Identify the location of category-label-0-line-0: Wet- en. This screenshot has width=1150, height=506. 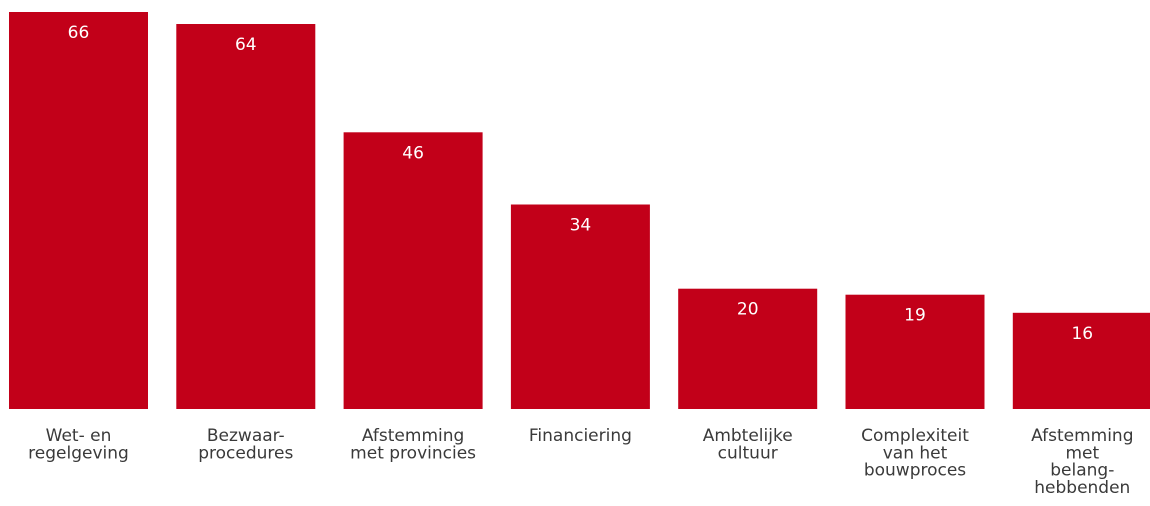
(79, 436).